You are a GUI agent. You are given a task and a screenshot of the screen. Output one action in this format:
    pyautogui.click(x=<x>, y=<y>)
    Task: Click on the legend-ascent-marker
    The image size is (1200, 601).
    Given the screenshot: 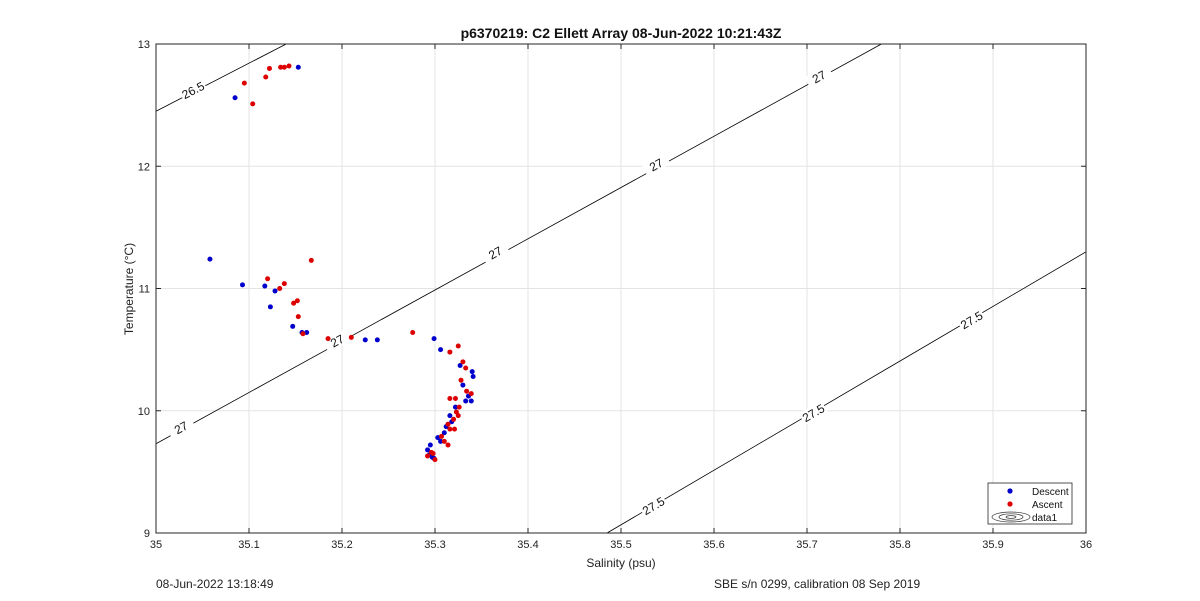 What is the action you would take?
    pyautogui.click(x=1010, y=504)
    